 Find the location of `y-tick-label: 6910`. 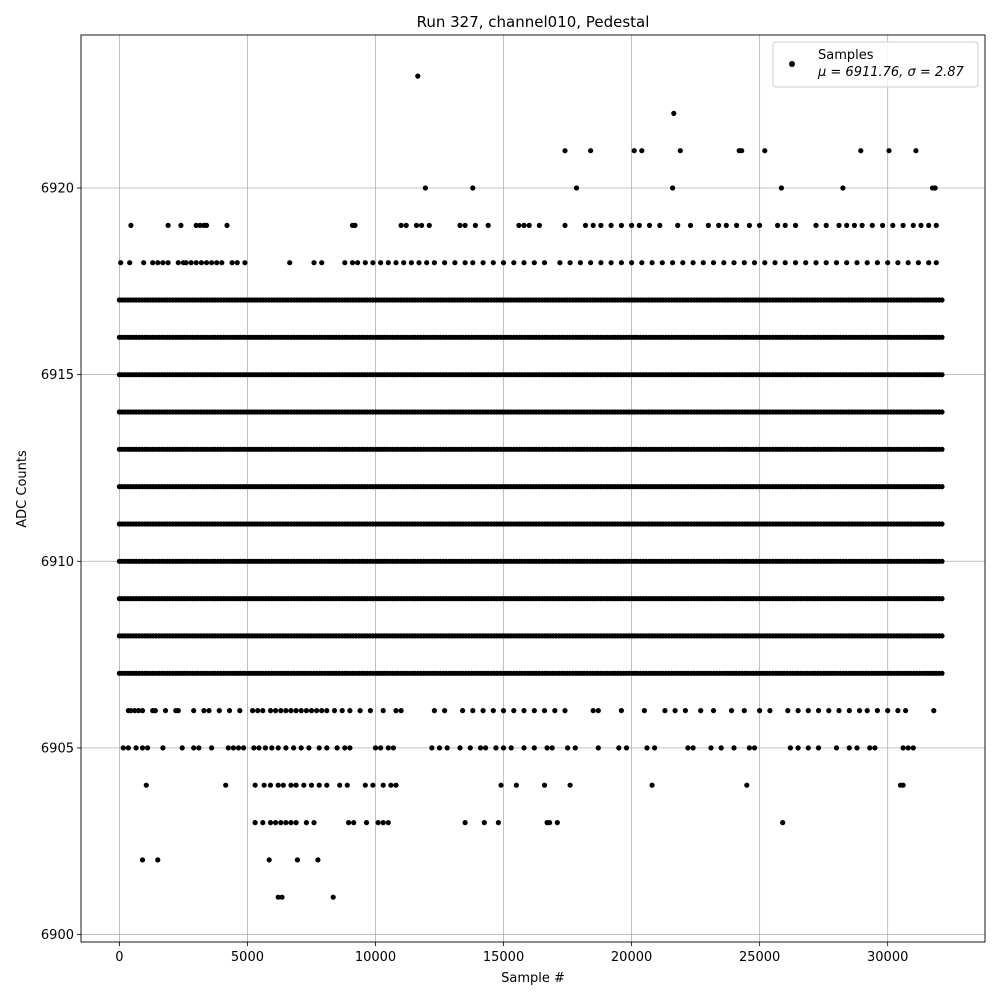

y-tick-label: 6910 is located at coordinates (57, 562).